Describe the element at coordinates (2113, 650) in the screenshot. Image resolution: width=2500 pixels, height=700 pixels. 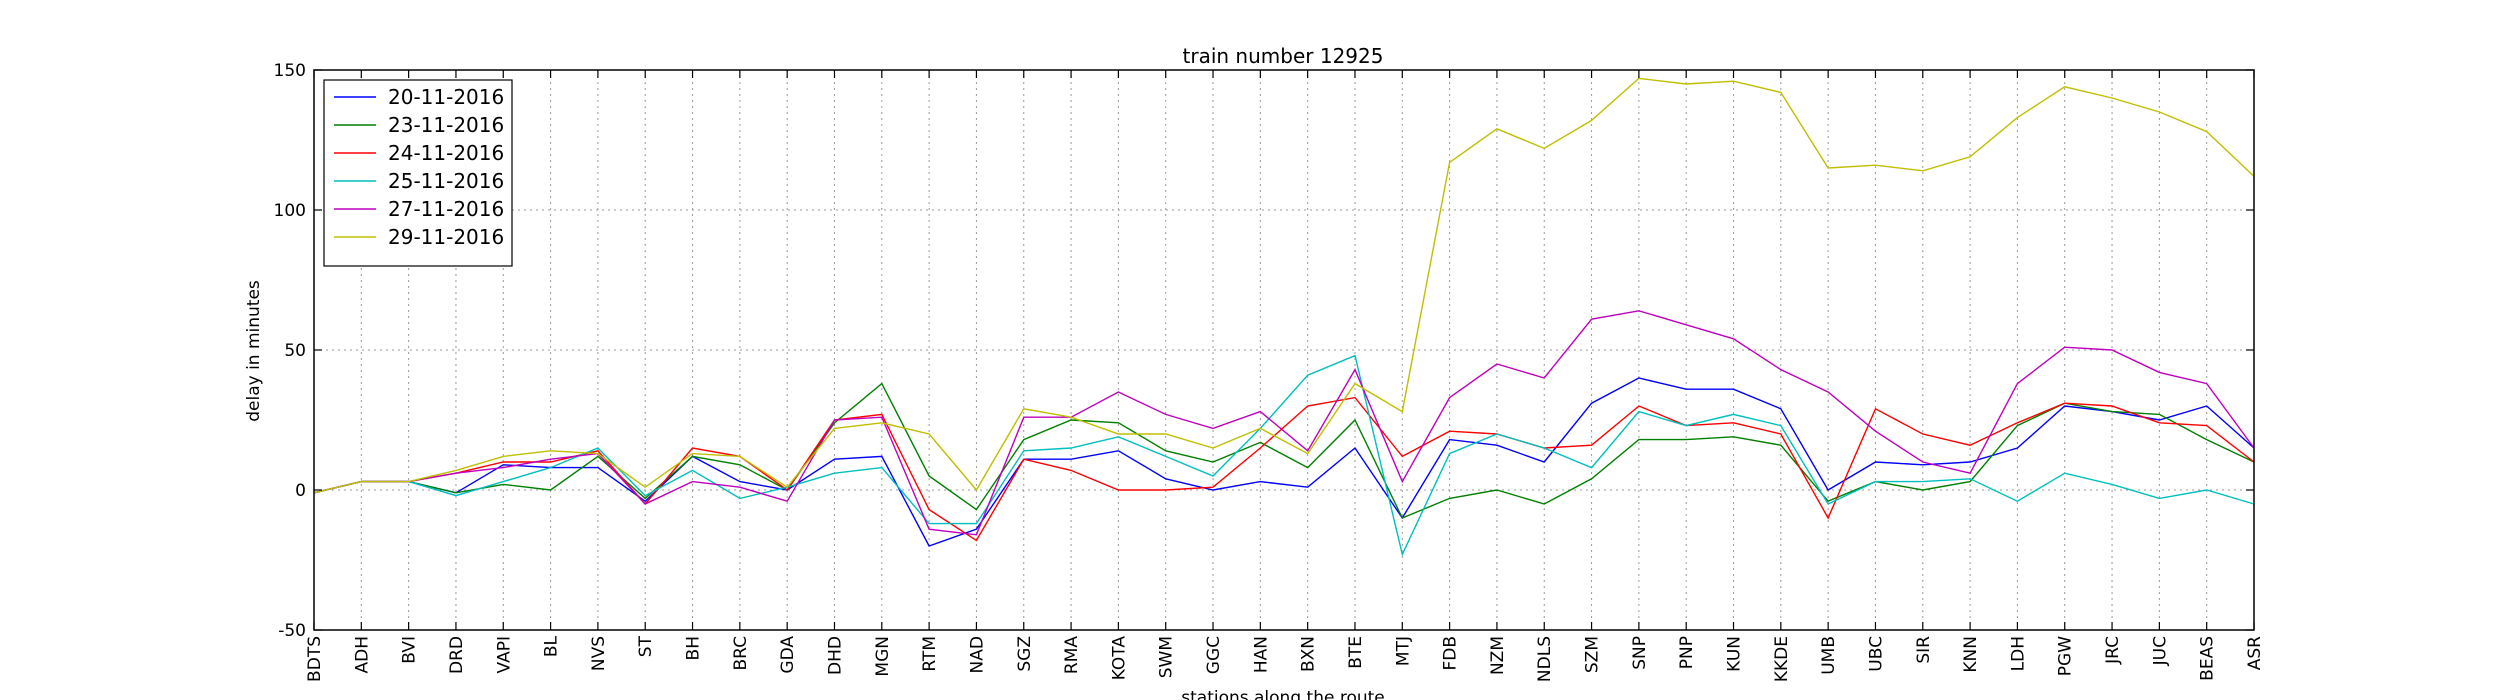
I see `x-tick-label: JRC` at that location.